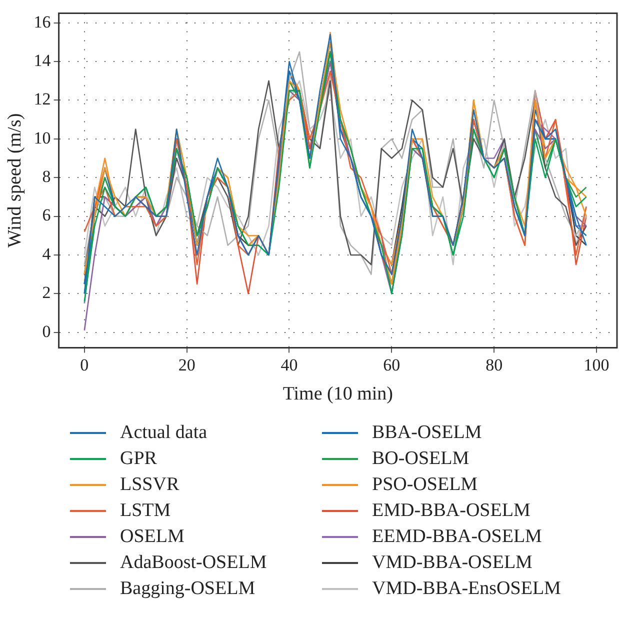 This screenshot has height=618, width=619. Describe the element at coordinates (337, 394) in the screenshot. I see `x-axis-title: Time (10 min)` at that location.